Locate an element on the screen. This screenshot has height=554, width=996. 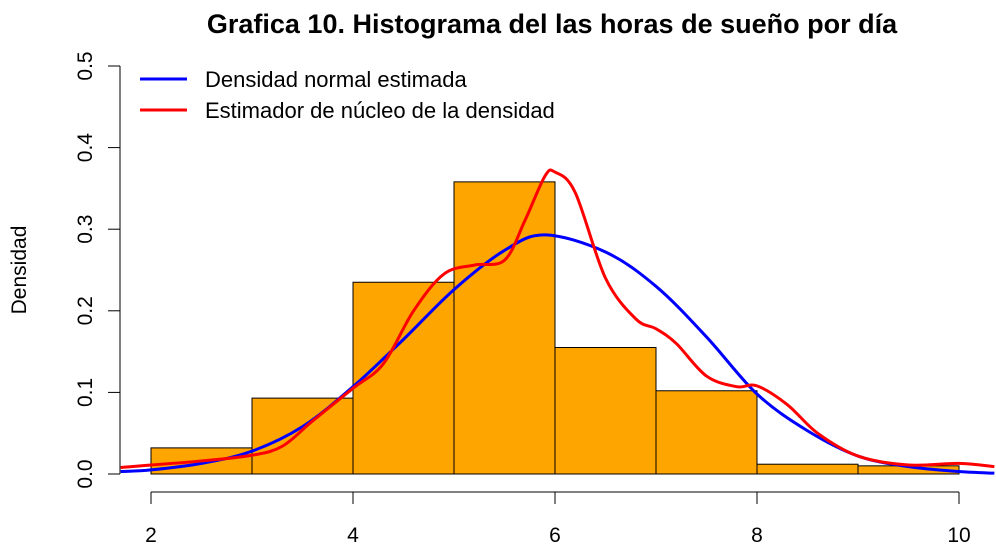
legend-label-normal: Densidad normal estimada is located at coordinates (336, 79).